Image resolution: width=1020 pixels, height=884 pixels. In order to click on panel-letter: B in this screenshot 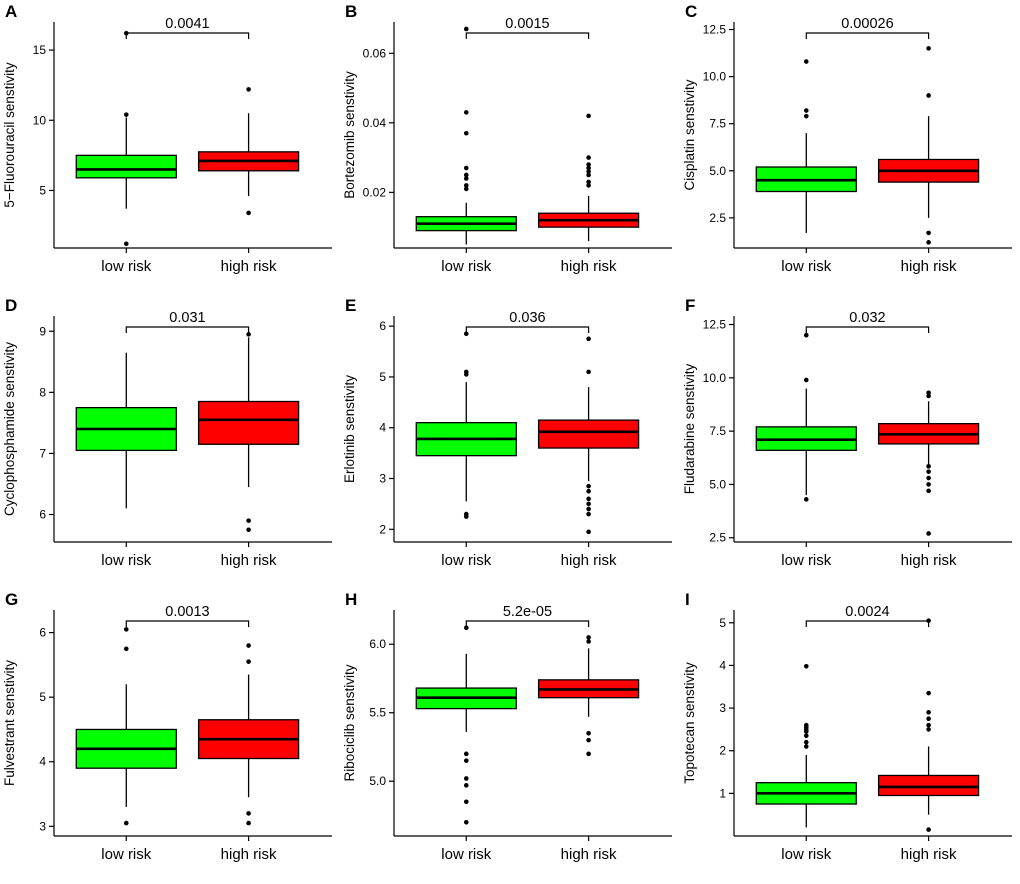, I will do `click(351, 11)`.